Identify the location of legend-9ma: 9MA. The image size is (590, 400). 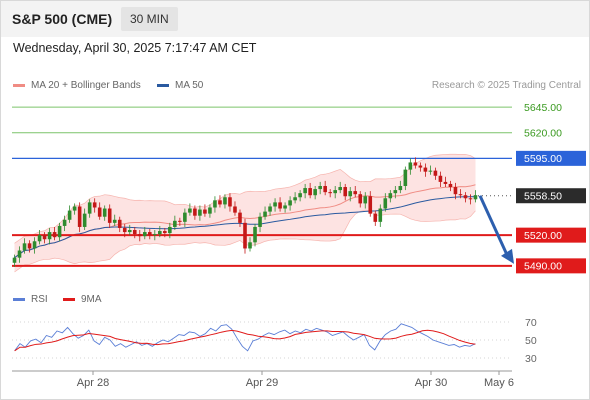
(82, 299).